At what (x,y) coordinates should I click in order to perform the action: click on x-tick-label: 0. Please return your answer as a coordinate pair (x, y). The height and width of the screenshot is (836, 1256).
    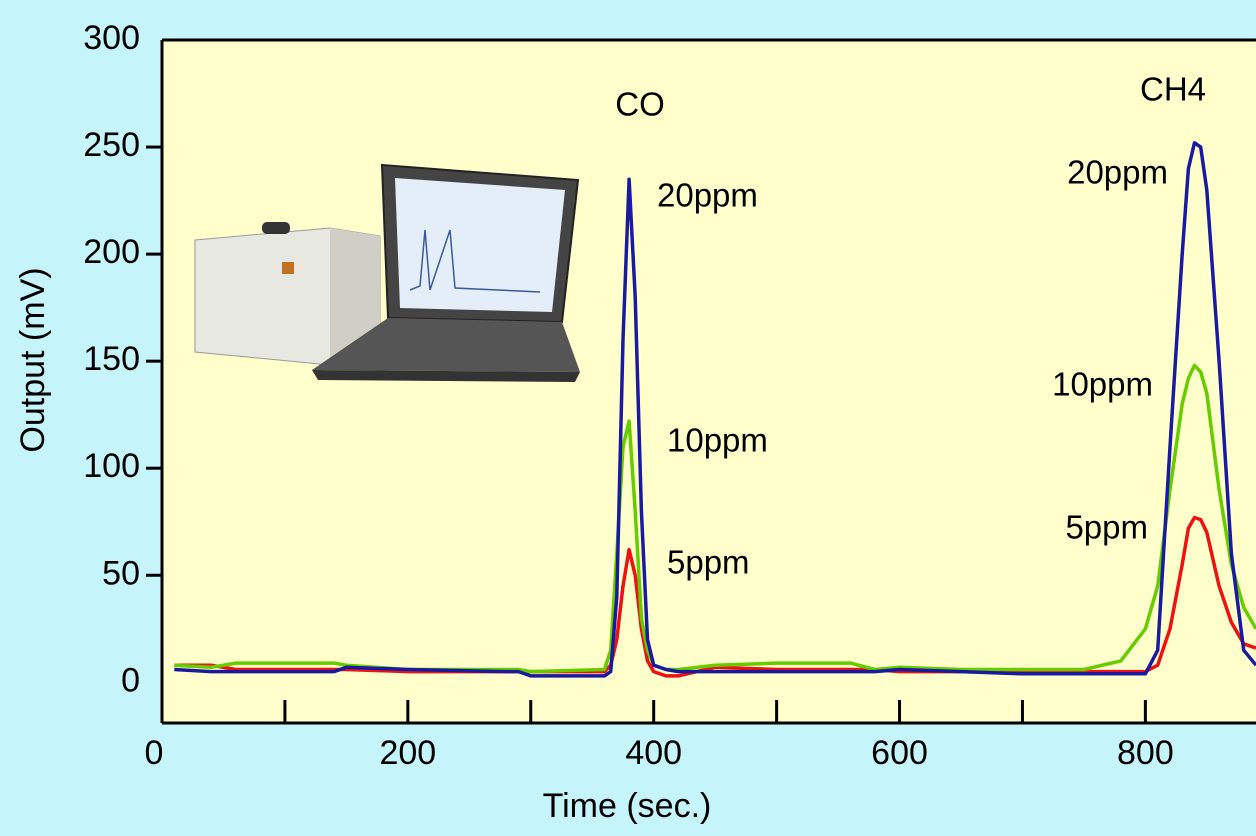
    Looking at the image, I should click on (154, 753).